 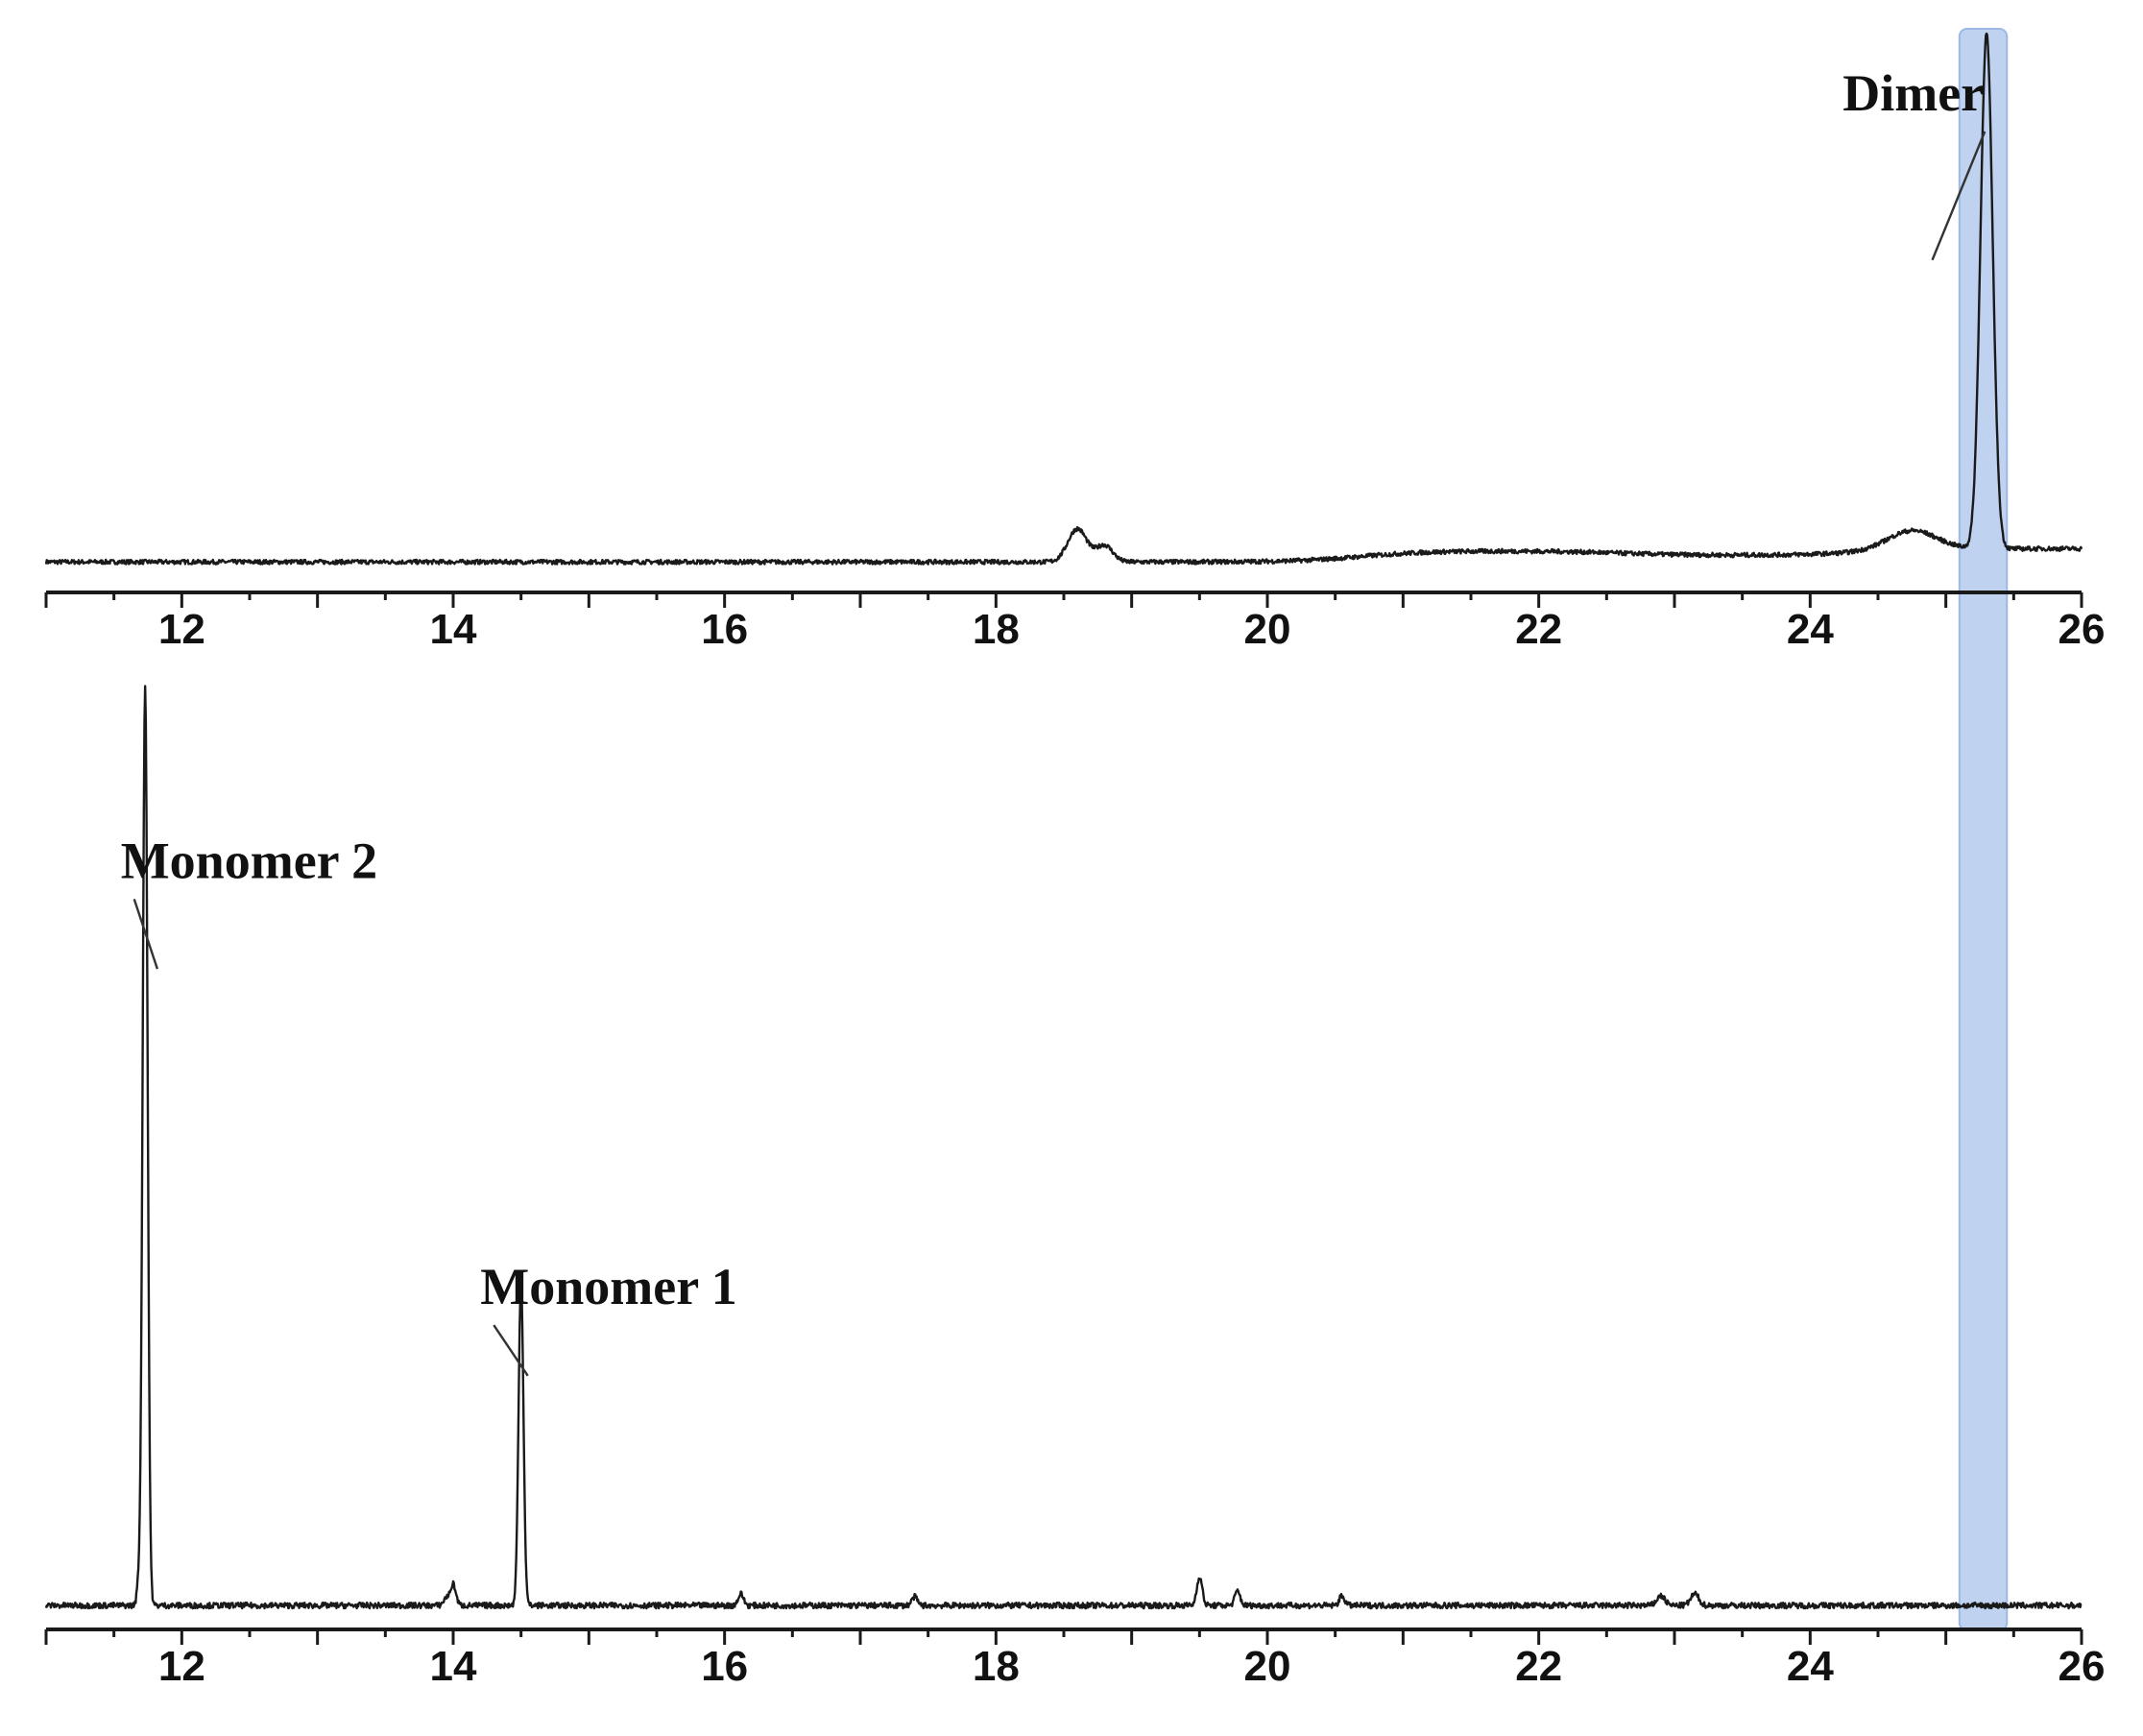 I want to click on bottom-x-tick-label: 22, so click(x=1538, y=1666).